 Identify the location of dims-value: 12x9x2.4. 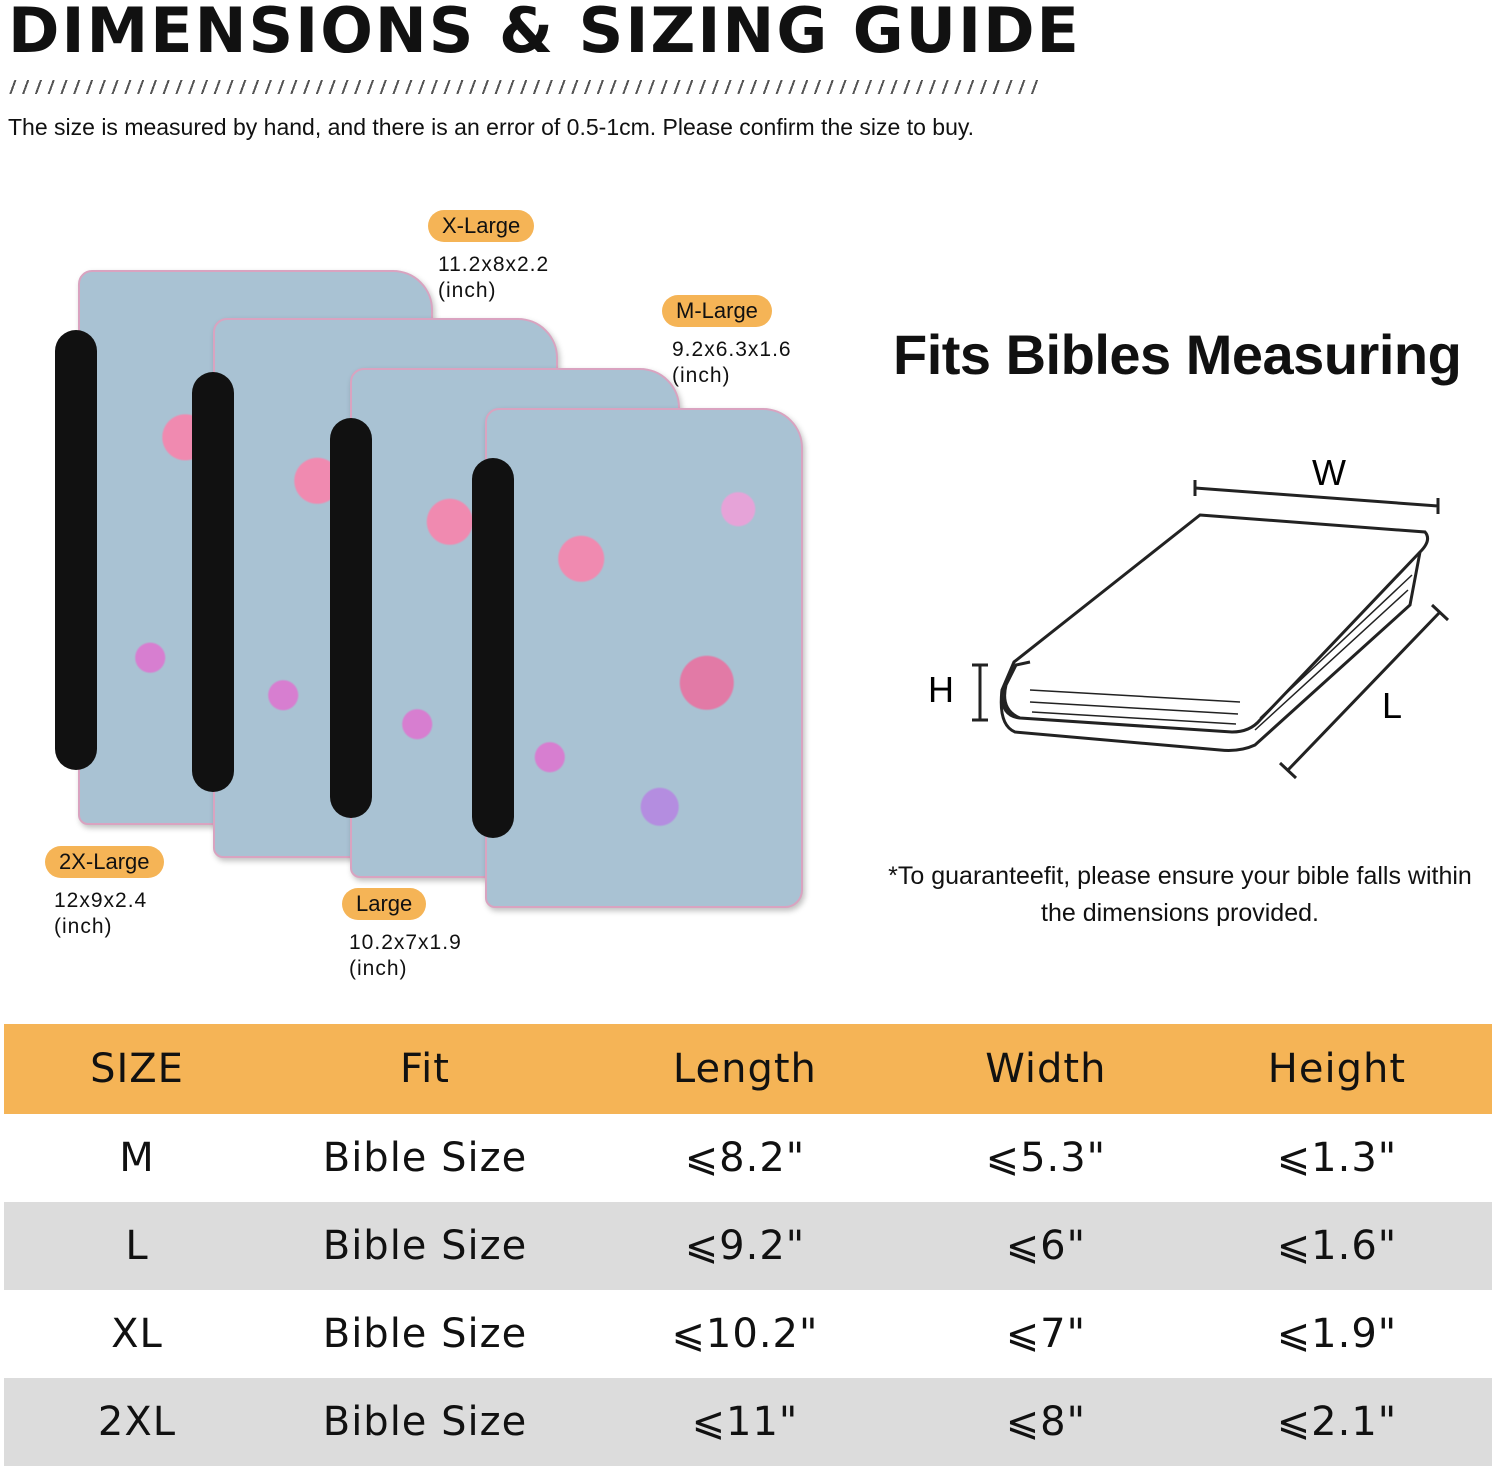
(101, 900).